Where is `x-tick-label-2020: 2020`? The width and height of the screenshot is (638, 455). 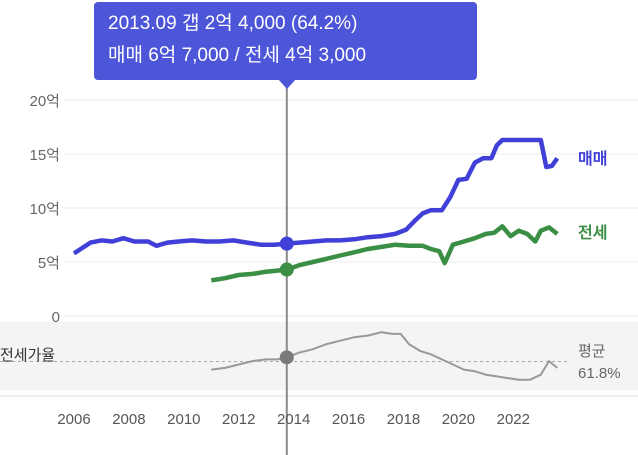
x-tick-label-2020: 2020 is located at coordinates (458, 419).